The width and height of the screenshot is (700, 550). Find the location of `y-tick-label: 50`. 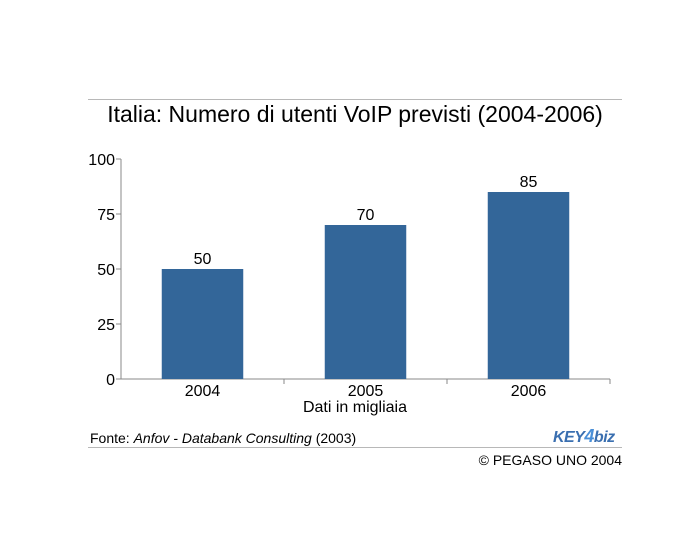

y-tick-label: 50 is located at coordinates (106, 270).